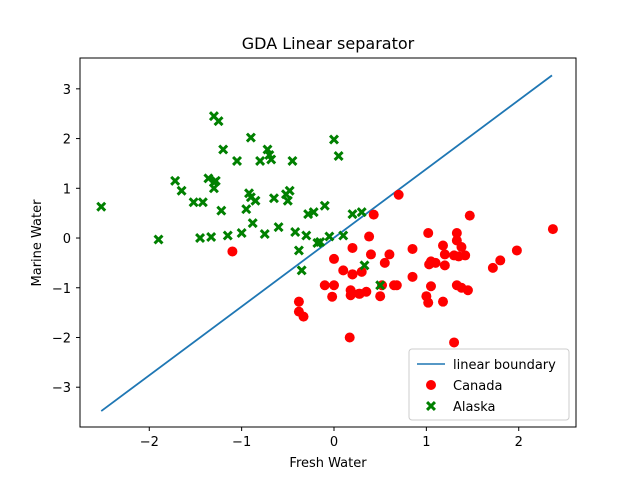 This screenshot has height=480, width=640. I want to click on y-tick-label: 0, so click(67, 239).